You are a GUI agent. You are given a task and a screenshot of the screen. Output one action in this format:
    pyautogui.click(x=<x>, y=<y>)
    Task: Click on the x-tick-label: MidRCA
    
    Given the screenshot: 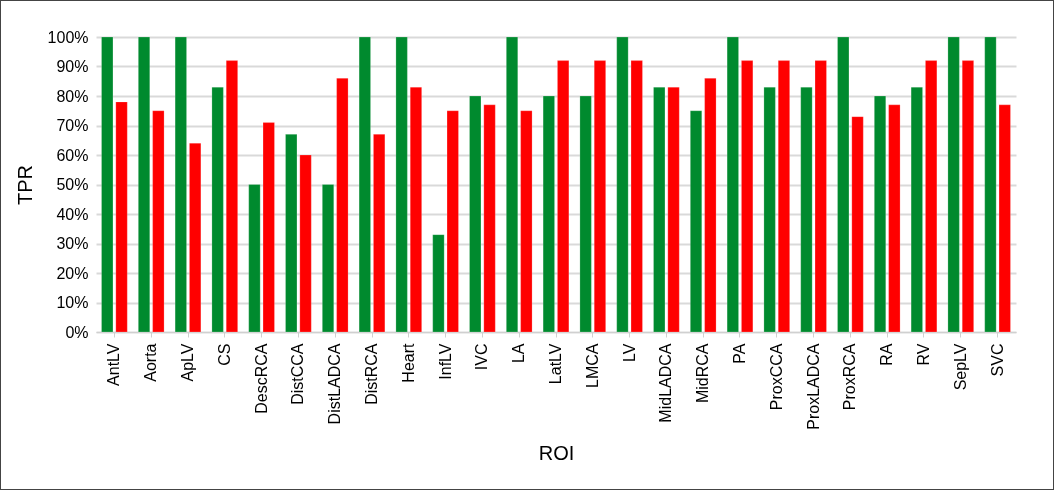 What is the action you would take?
    pyautogui.click(x=703, y=373)
    